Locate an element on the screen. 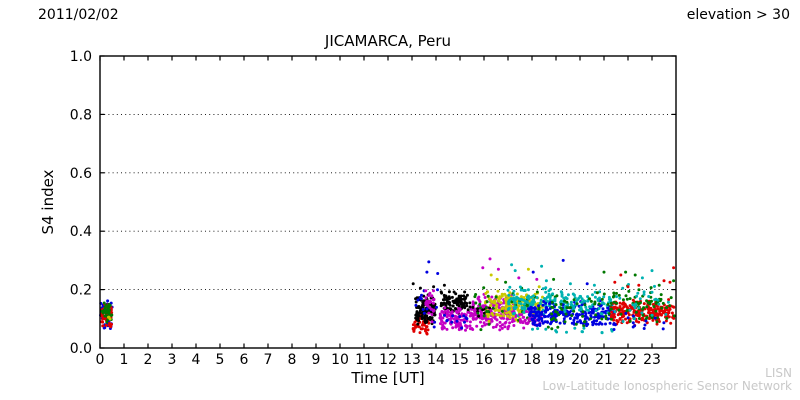 The image size is (800, 400). y-tick-label: 0.8 is located at coordinates (81, 115).